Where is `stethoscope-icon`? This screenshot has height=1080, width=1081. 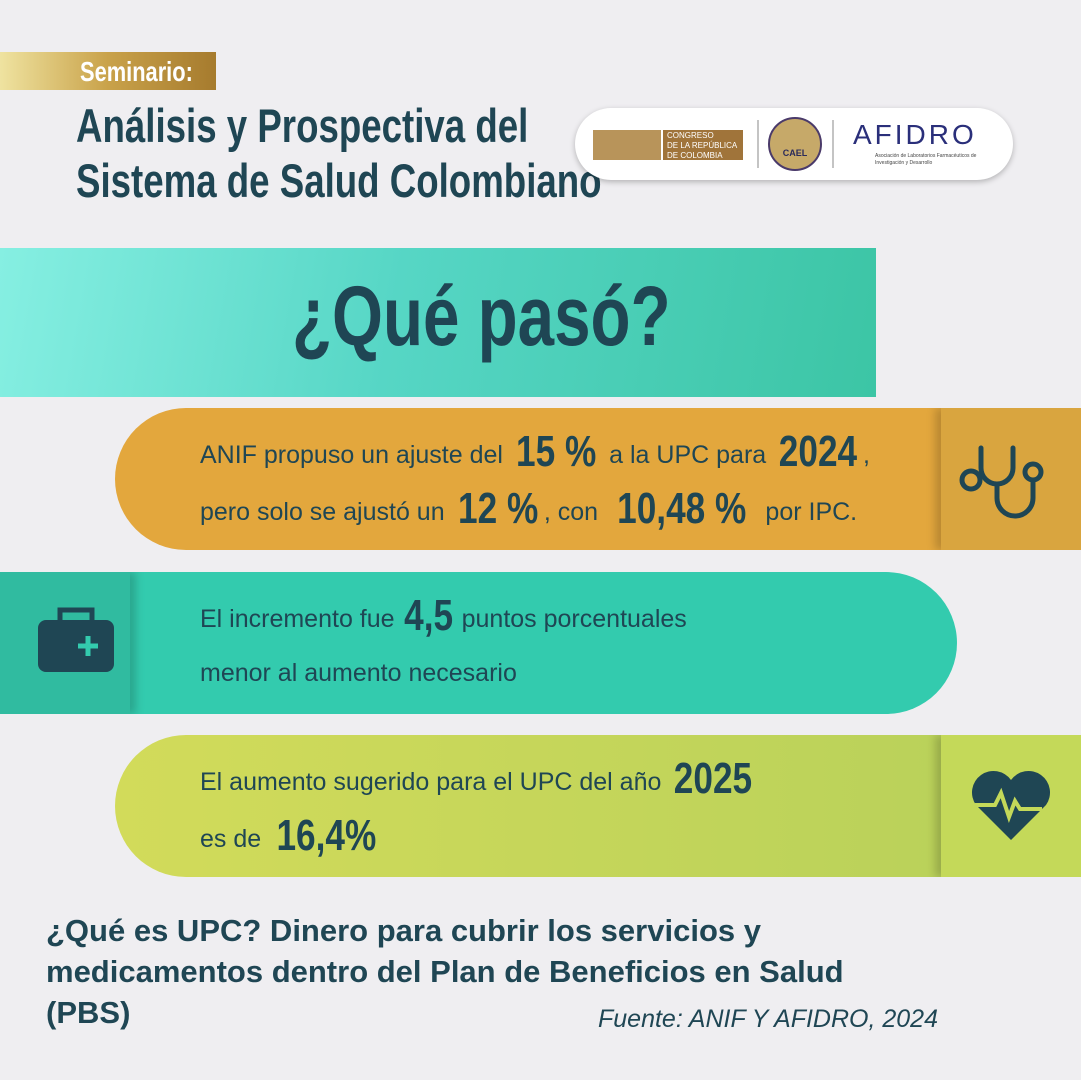
stethoscope-icon is located at coordinates (1001, 482).